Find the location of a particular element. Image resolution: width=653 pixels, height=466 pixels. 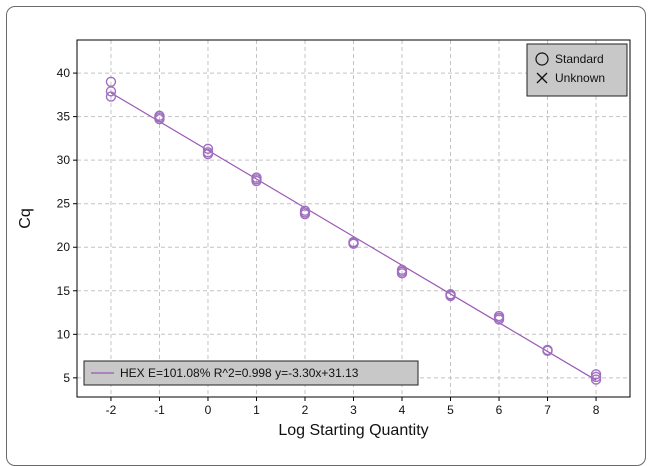

fit-legend-box is located at coordinates (251, 373).